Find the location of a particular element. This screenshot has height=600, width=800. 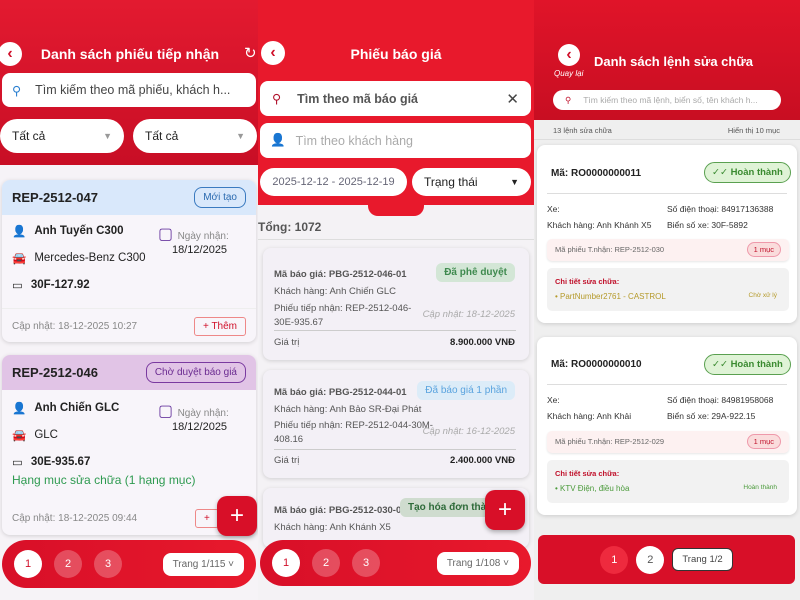

pagination: 1 2 Trang 1/2 is located at coordinates (666, 559).